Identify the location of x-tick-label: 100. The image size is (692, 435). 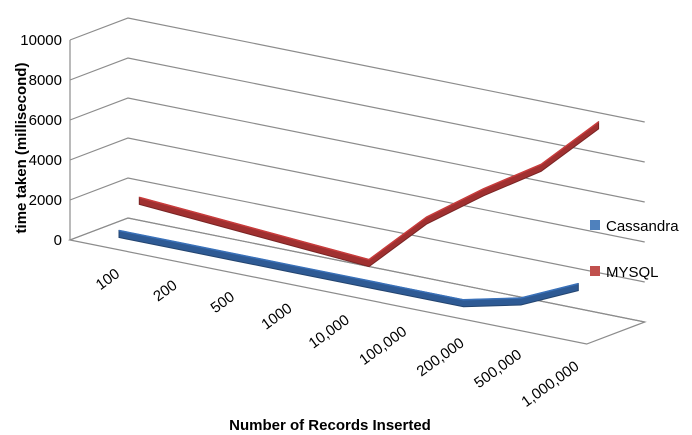
(108, 279).